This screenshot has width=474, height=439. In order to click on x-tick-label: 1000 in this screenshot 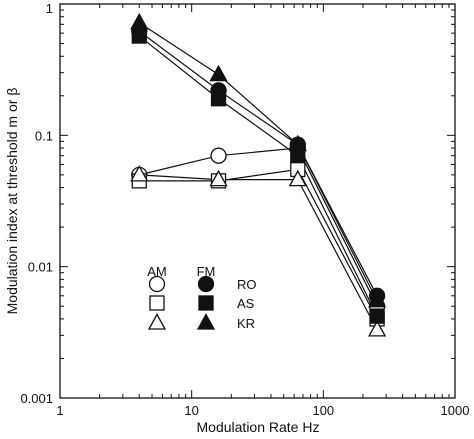, I will do `click(455, 410)`.